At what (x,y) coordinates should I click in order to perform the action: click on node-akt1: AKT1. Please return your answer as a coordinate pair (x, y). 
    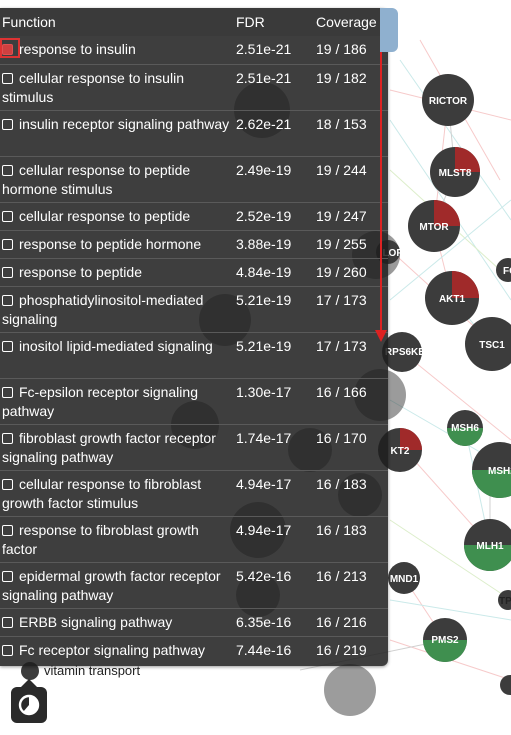
    Looking at the image, I should click on (452, 298).